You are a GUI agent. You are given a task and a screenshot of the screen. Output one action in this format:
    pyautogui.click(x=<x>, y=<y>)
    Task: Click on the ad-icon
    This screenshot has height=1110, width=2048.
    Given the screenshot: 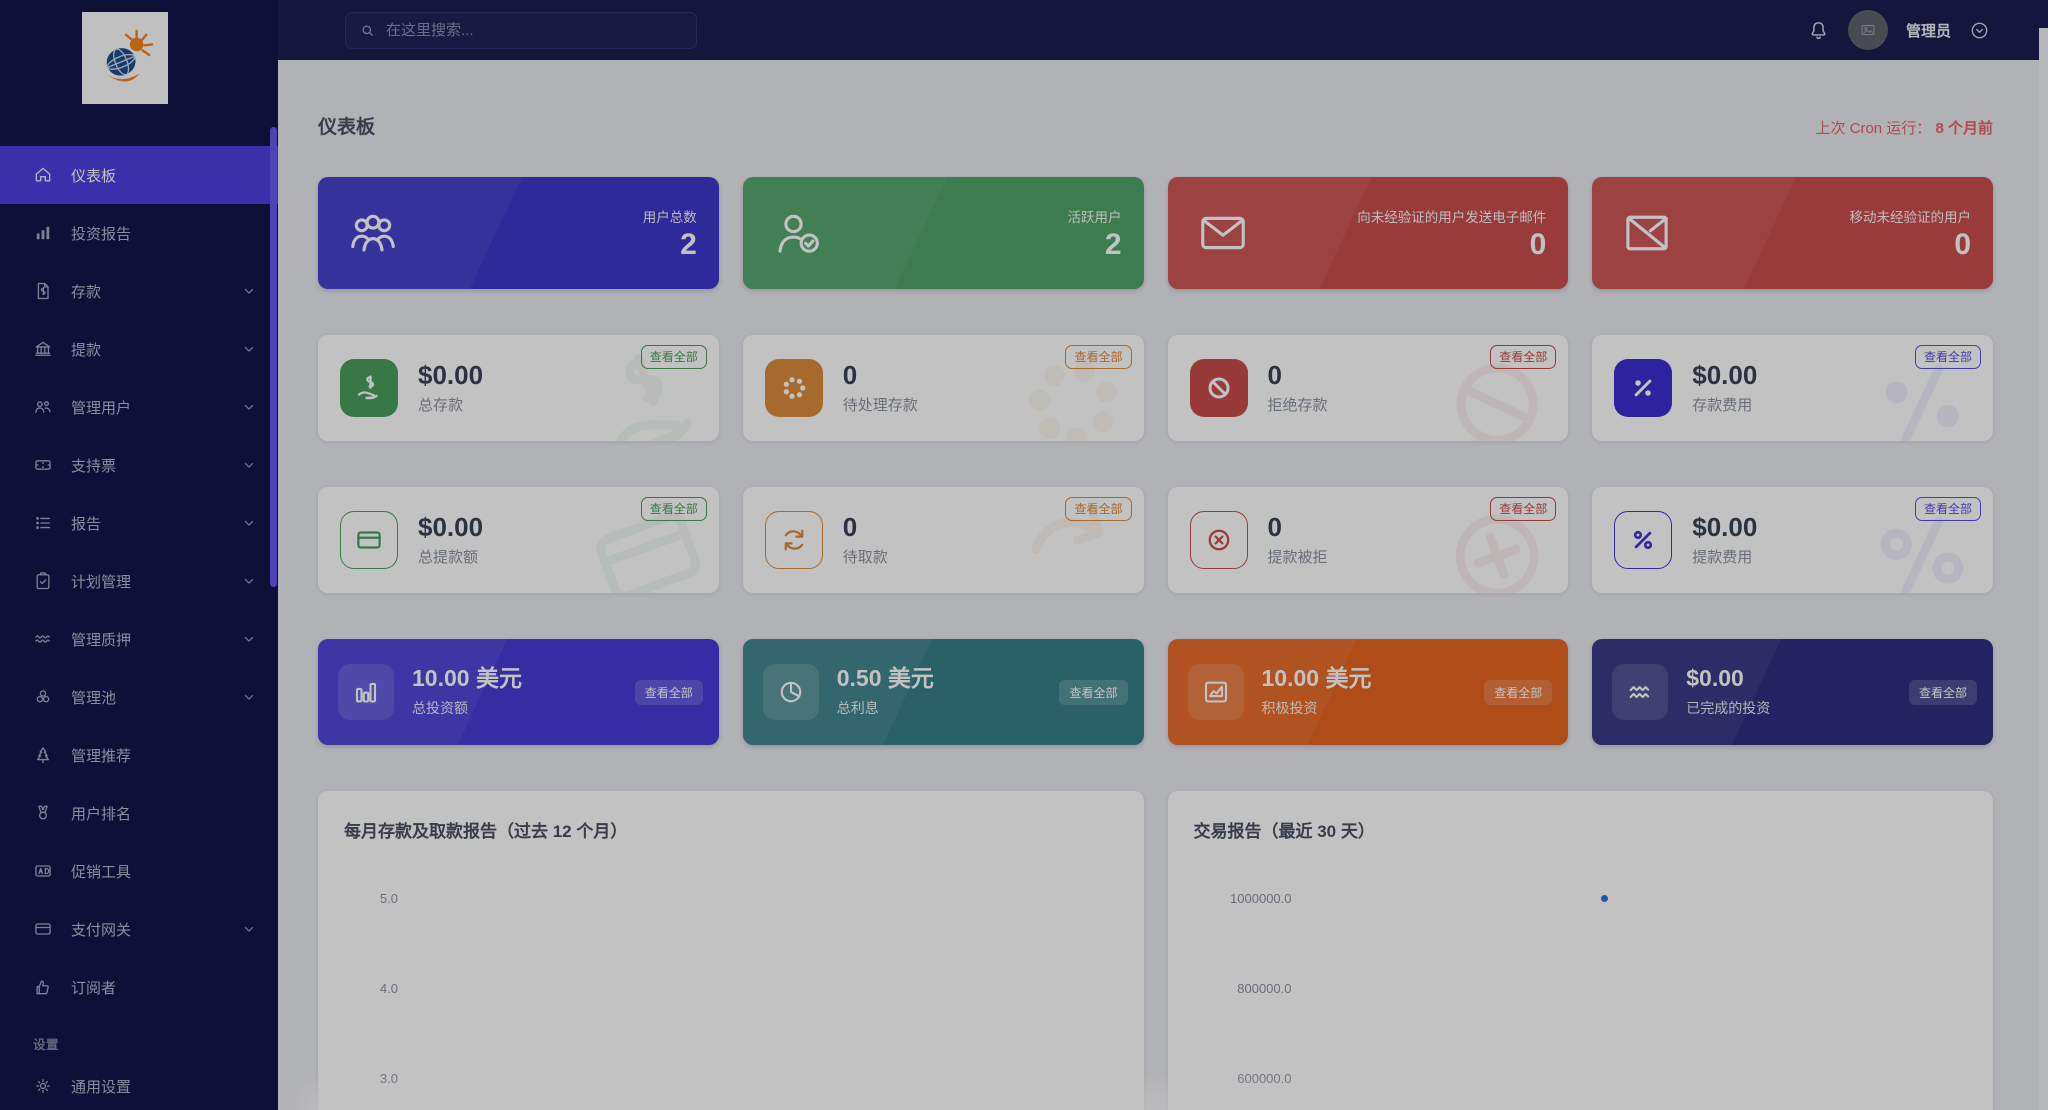 What is the action you would take?
    pyautogui.click(x=43, y=871)
    